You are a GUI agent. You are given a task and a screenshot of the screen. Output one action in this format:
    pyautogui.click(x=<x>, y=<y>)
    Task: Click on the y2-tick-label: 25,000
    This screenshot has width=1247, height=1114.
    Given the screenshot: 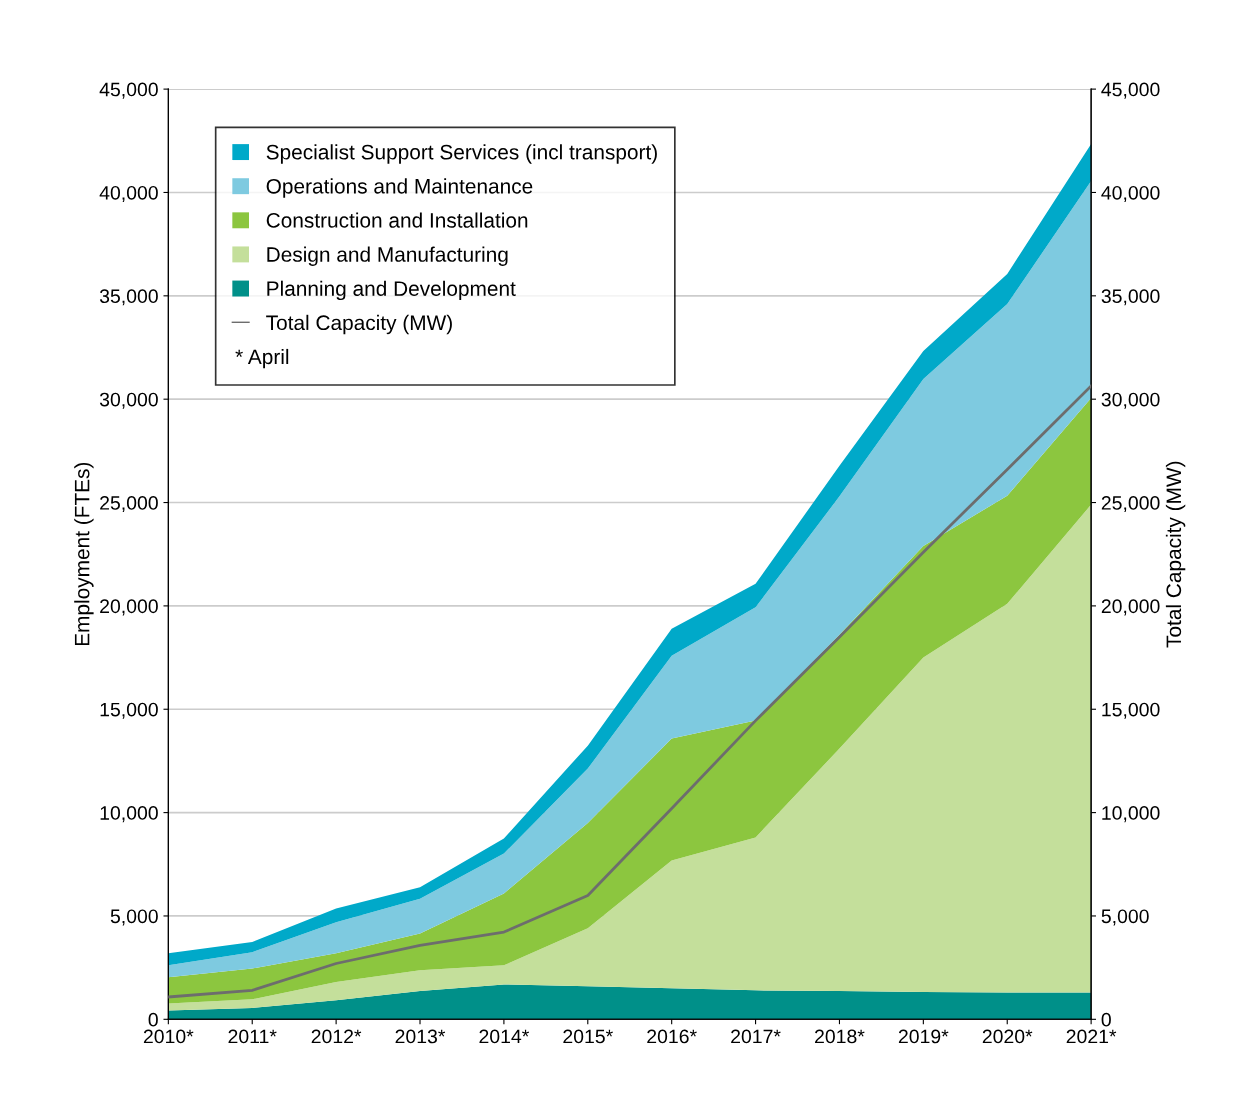 What is the action you would take?
    pyautogui.click(x=1130, y=504)
    